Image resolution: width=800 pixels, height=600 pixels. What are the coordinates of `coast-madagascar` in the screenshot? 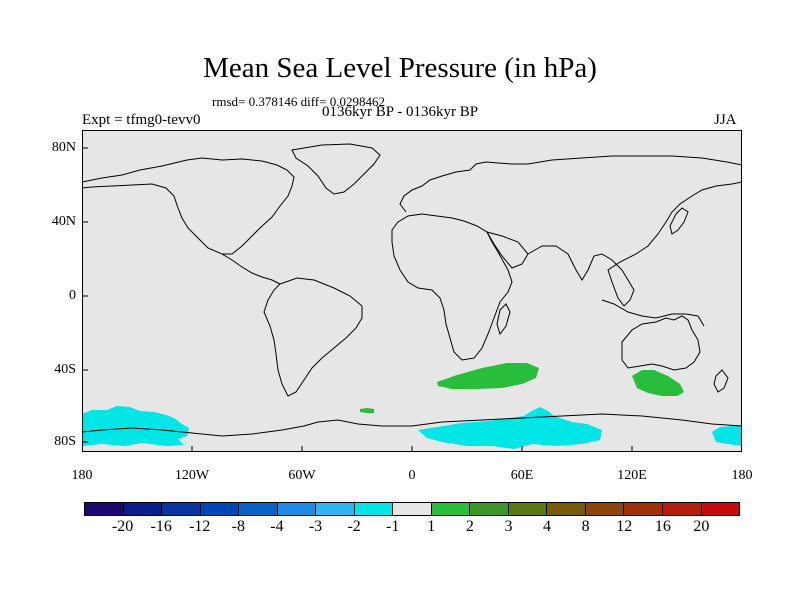 It's located at (503, 319).